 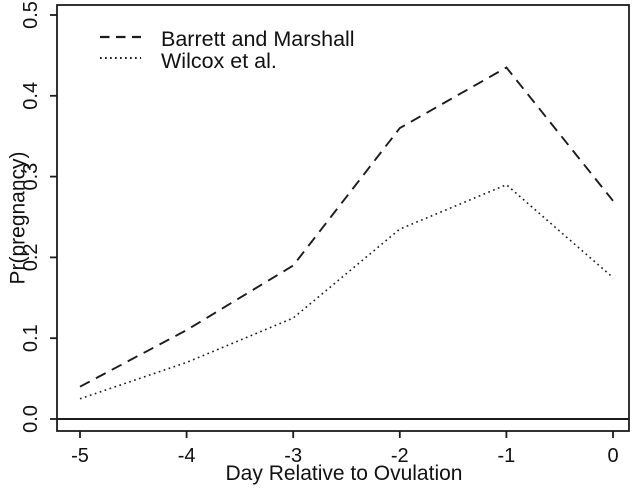 I want to click on x-tick-label: -5, so click(x=80, y=456).